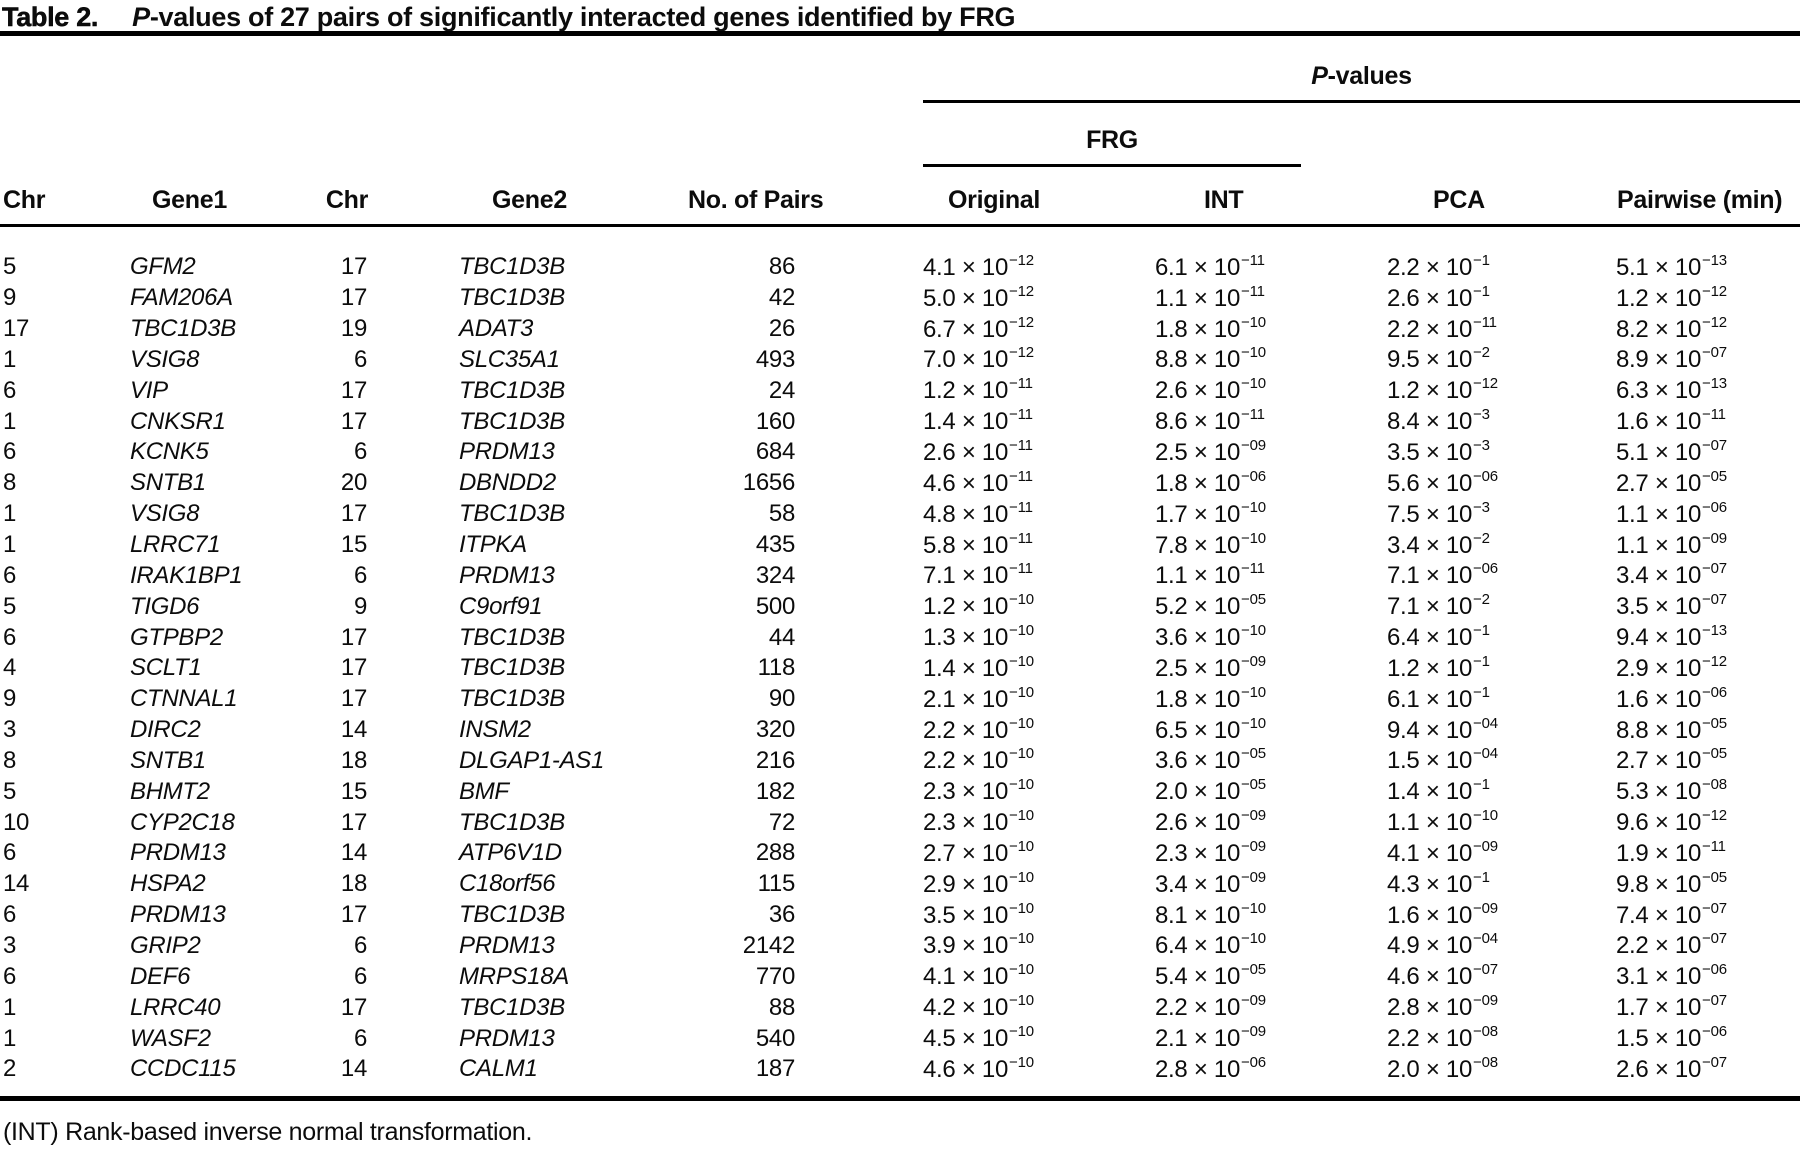 The image size is (1800, 1151). Describe the element at coordinates (1671, 575) in the screenshot. I see `pairwise-min-cell: 3.4 × 10−07` at that location.